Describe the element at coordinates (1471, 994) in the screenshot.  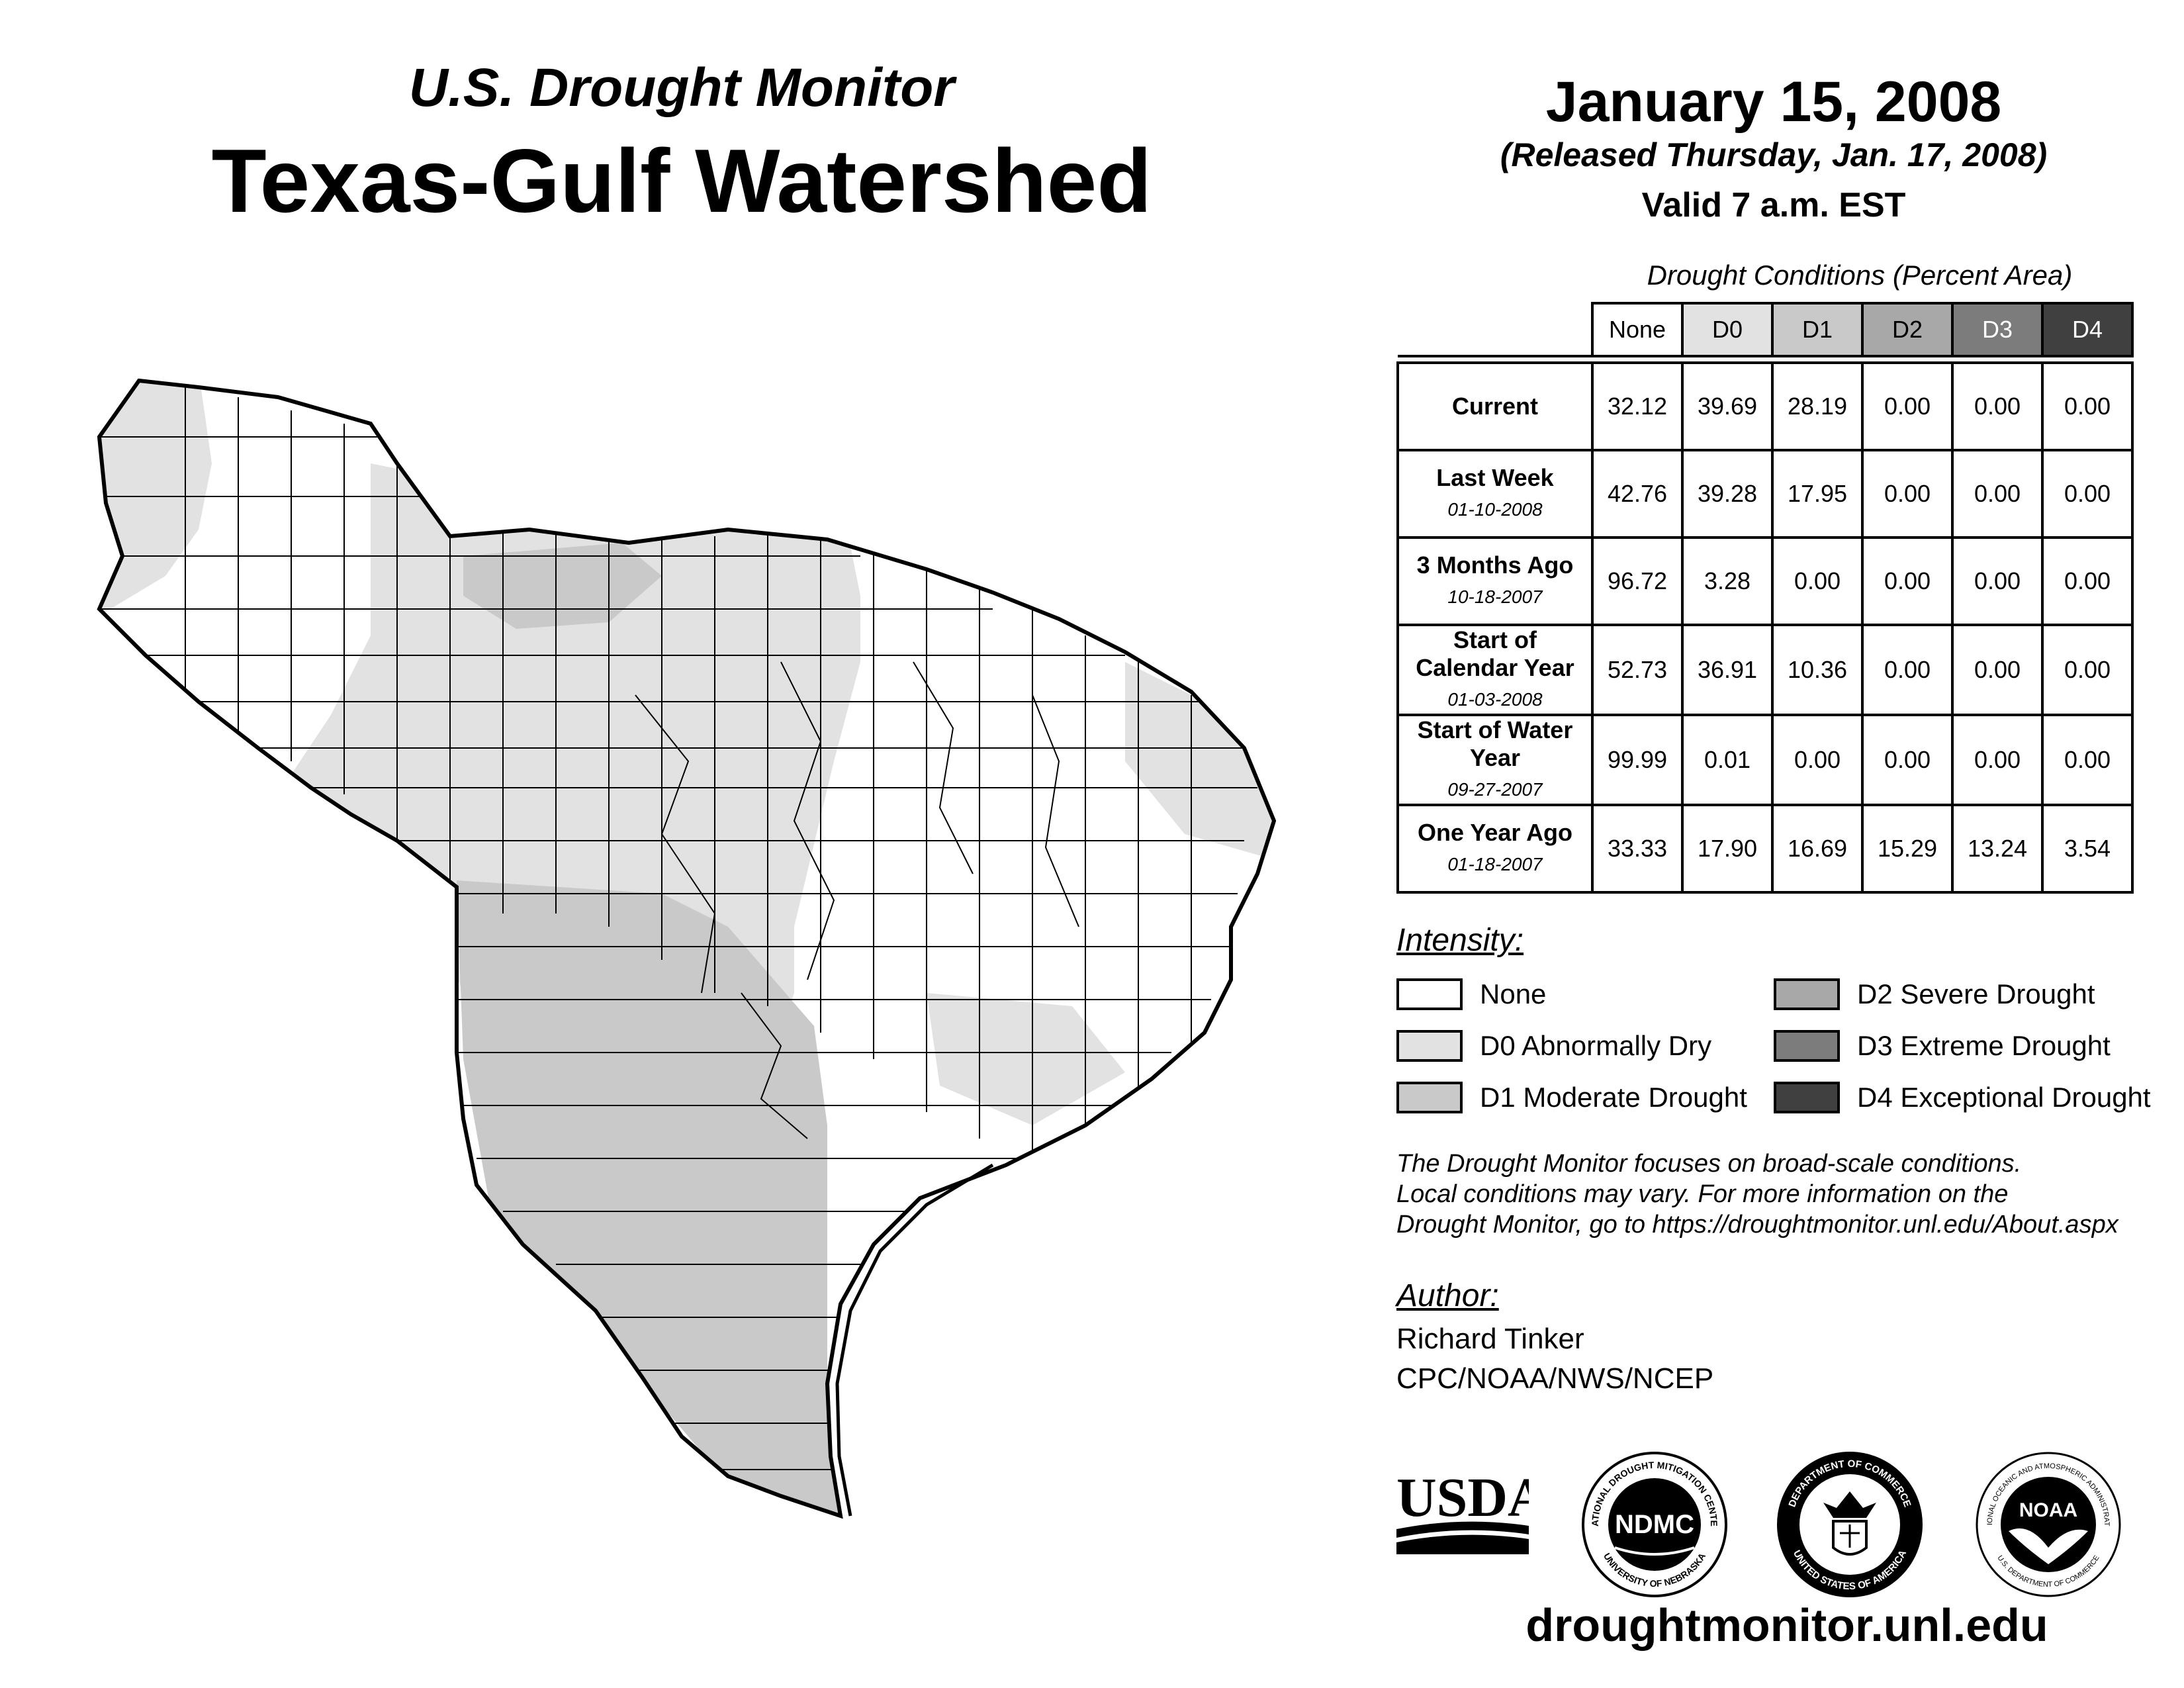
I see `legend-item-none: None` at that location.